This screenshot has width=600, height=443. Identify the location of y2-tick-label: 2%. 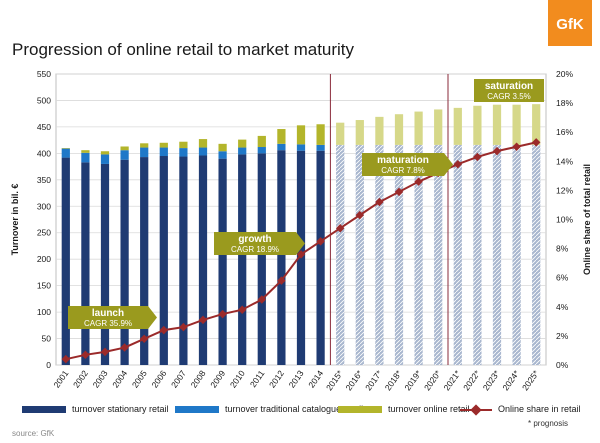
(562, 336).